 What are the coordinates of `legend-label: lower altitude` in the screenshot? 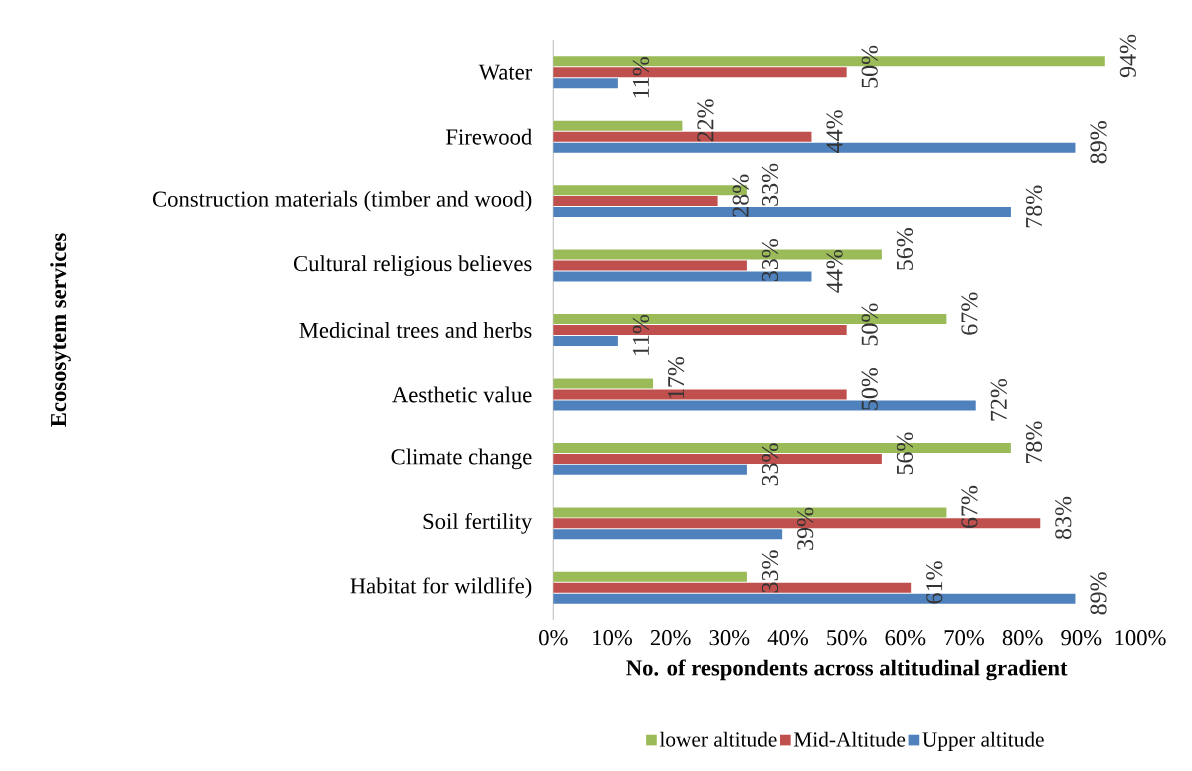 It's located at (718, 739).